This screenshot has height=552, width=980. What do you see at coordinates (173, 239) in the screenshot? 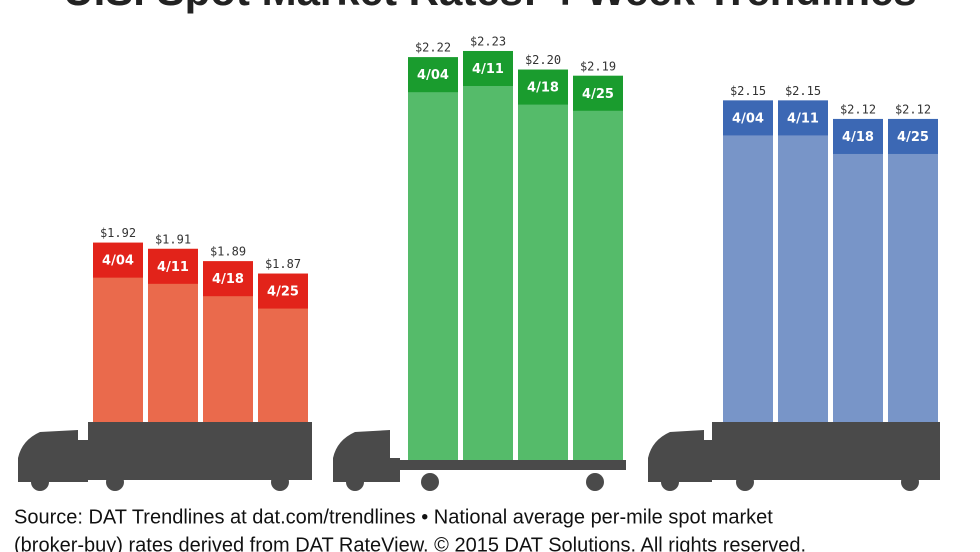
I see `value-label: $1.91` at bounding box center [173, 239].